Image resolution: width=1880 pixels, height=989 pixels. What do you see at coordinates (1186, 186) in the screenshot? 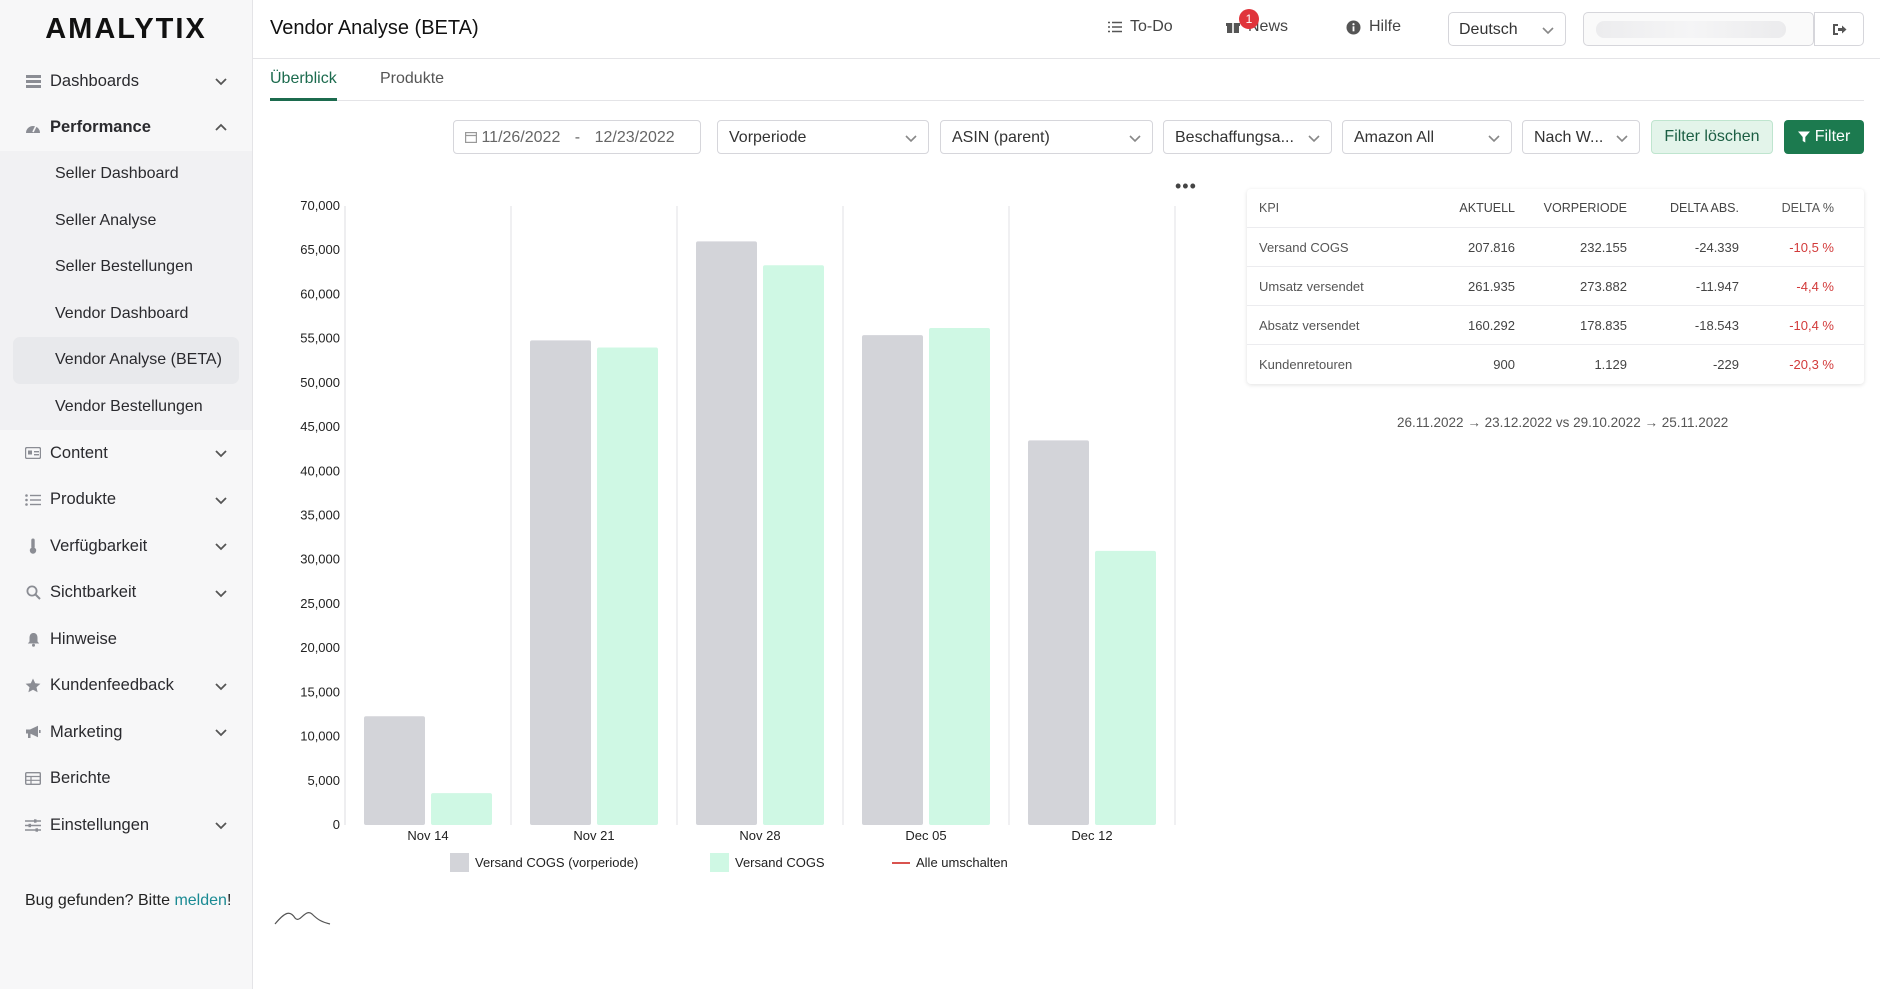
I see `chart-menu-button: •••` at bounding box center [1186, 186].